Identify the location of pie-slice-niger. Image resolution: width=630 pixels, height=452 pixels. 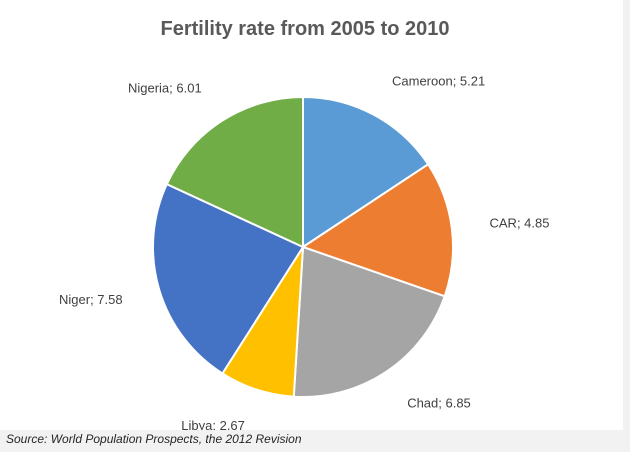
(228, 278).